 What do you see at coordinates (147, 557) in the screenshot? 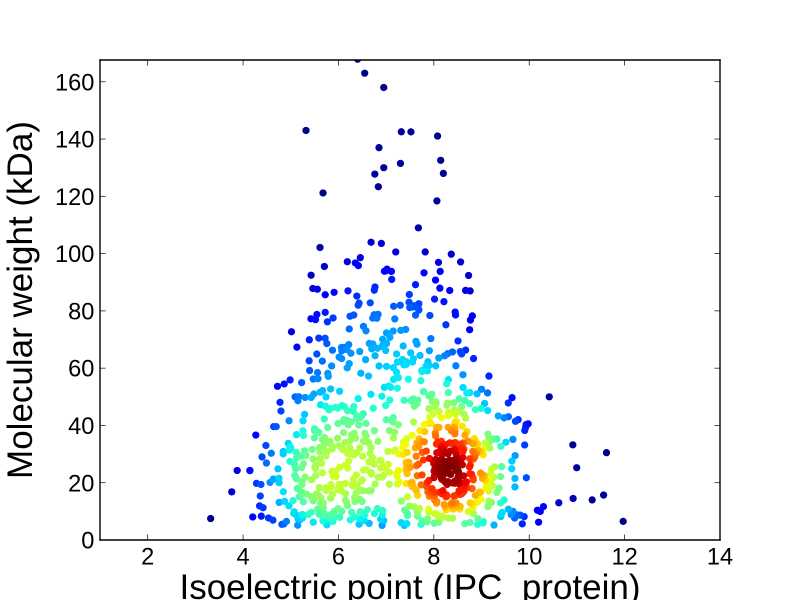
I see `svg-text: 2` at bounding box center [147, 557].